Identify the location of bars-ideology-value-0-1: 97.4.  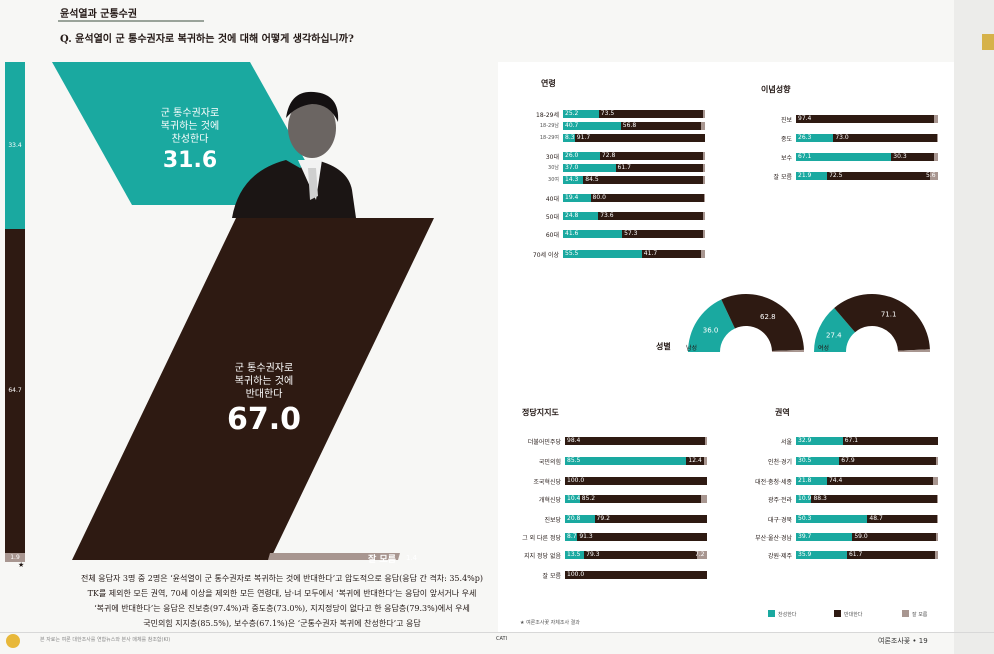
(805, 118).